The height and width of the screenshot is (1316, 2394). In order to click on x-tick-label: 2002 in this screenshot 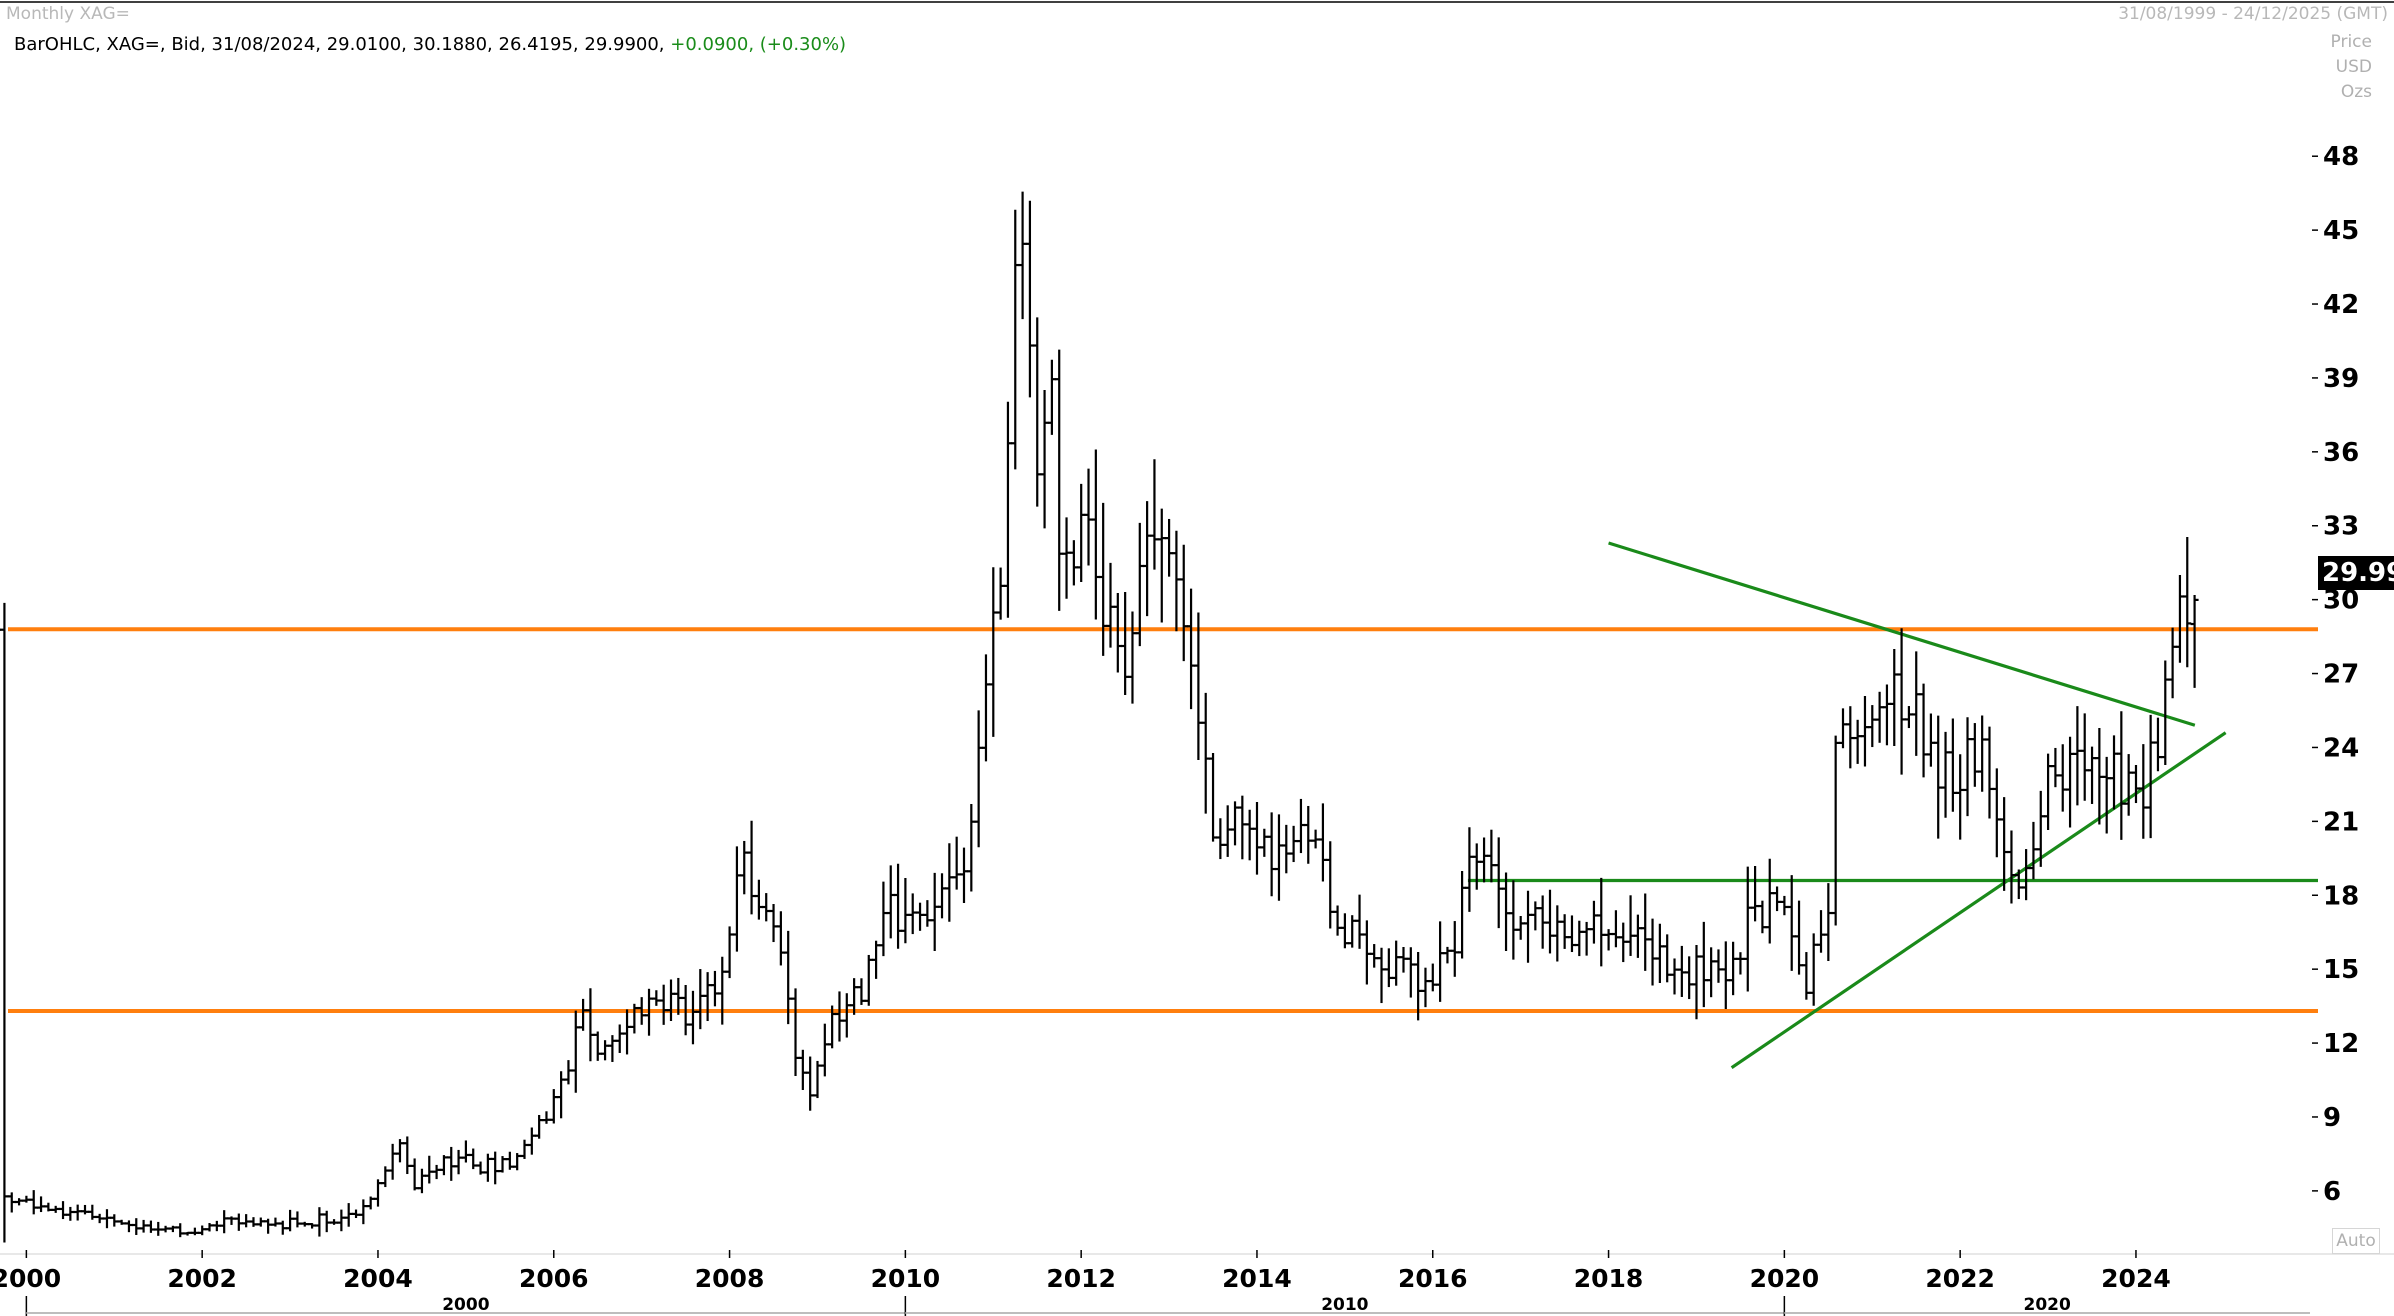, I will do `click(202, 1278)`.